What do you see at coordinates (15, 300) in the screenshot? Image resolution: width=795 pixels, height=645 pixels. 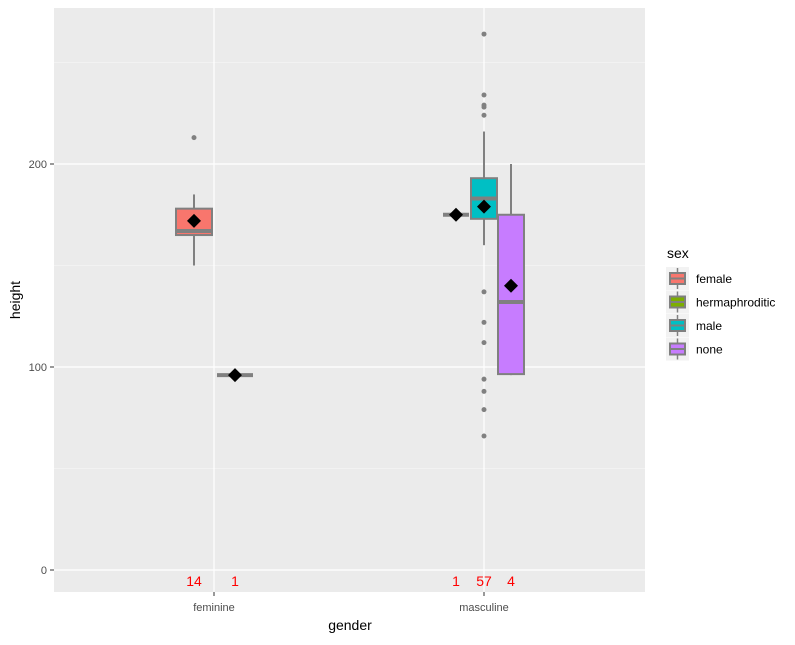 I see `y-axis-title: height` at bounding box center [15, 300].